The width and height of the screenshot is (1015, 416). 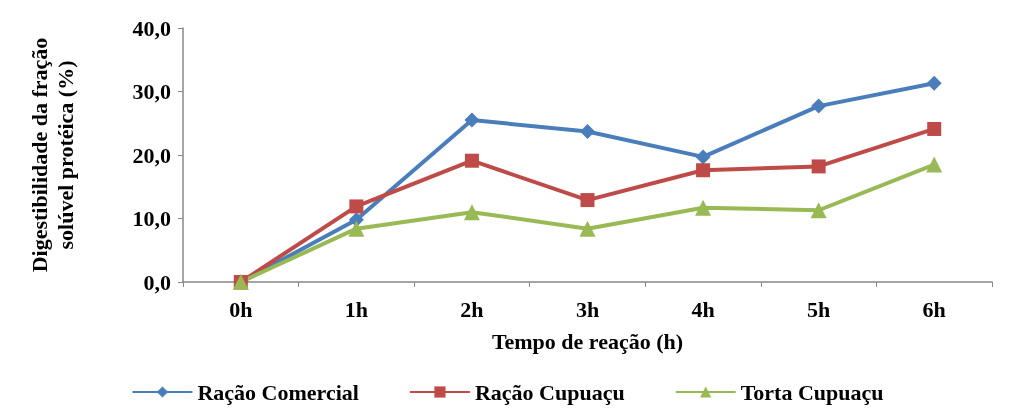 I want to click on y-tick-label: 20,0, so click(x=151, y=155).